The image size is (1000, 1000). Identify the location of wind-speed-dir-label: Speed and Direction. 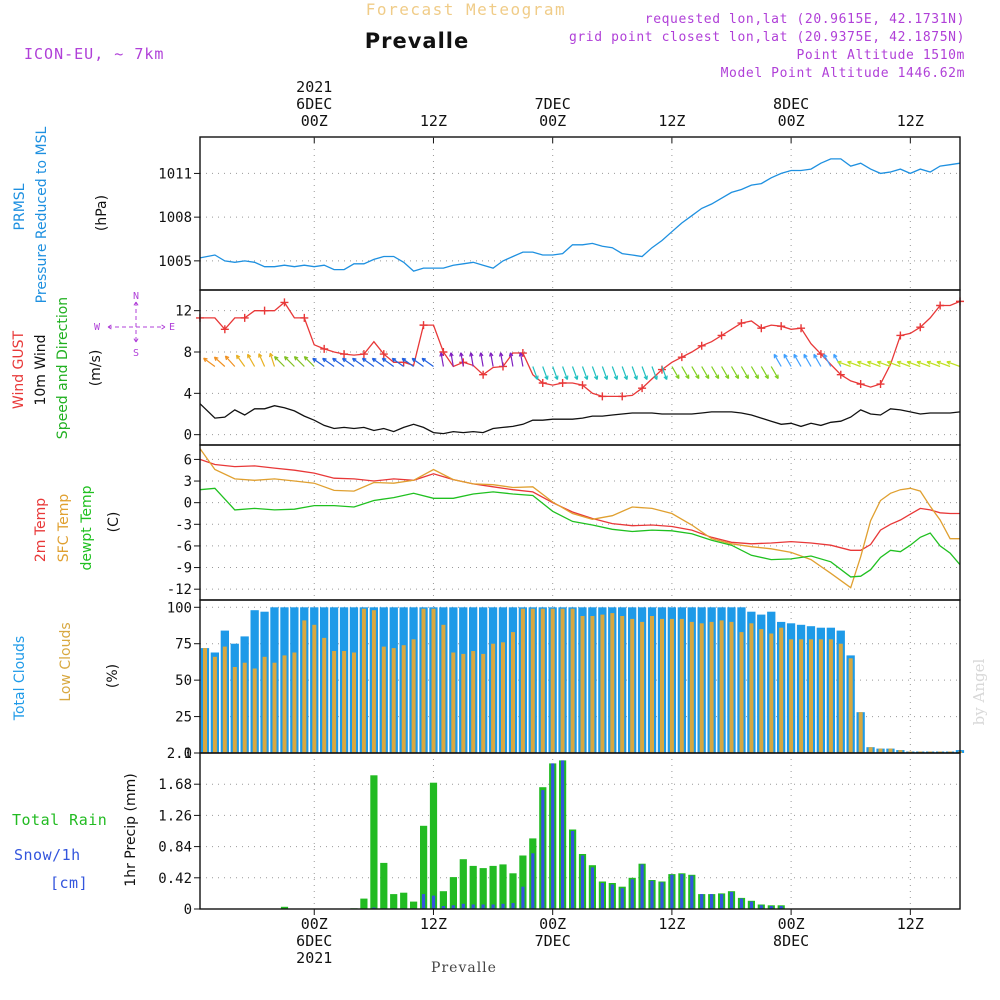
(63, 368).